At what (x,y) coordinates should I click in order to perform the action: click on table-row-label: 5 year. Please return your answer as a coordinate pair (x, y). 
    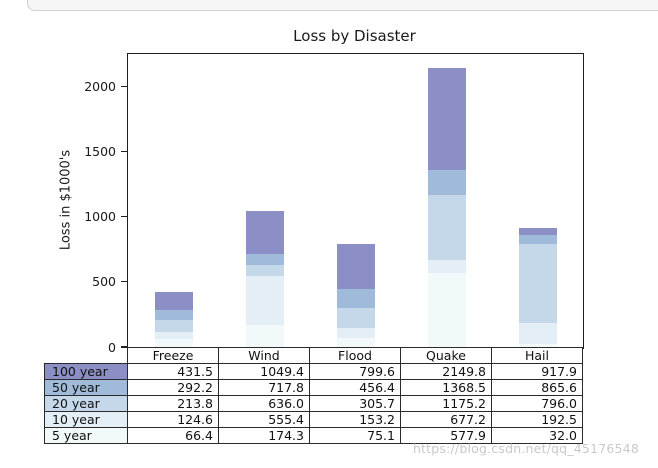
    Looking at the image, I should click on (86, 435).